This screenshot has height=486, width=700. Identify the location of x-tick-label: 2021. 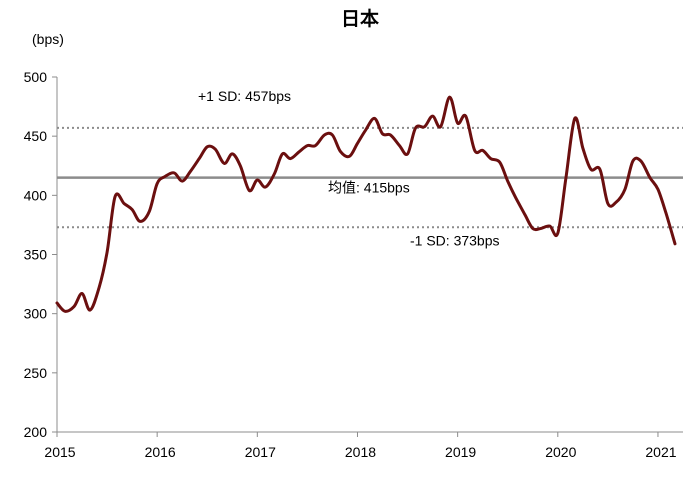
(660, 452).